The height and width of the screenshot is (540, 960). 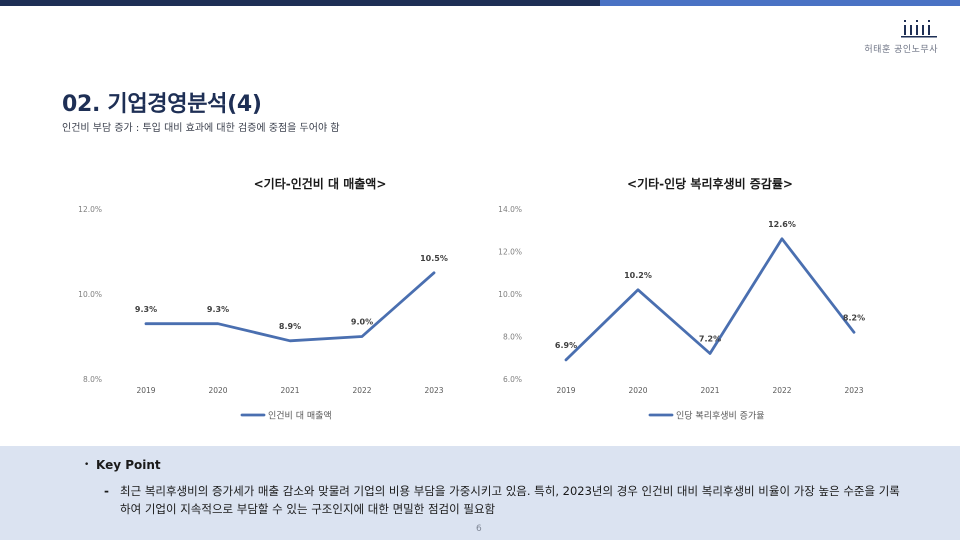 I want to click on data-label: 8.9%, so click(x=290, y=326).